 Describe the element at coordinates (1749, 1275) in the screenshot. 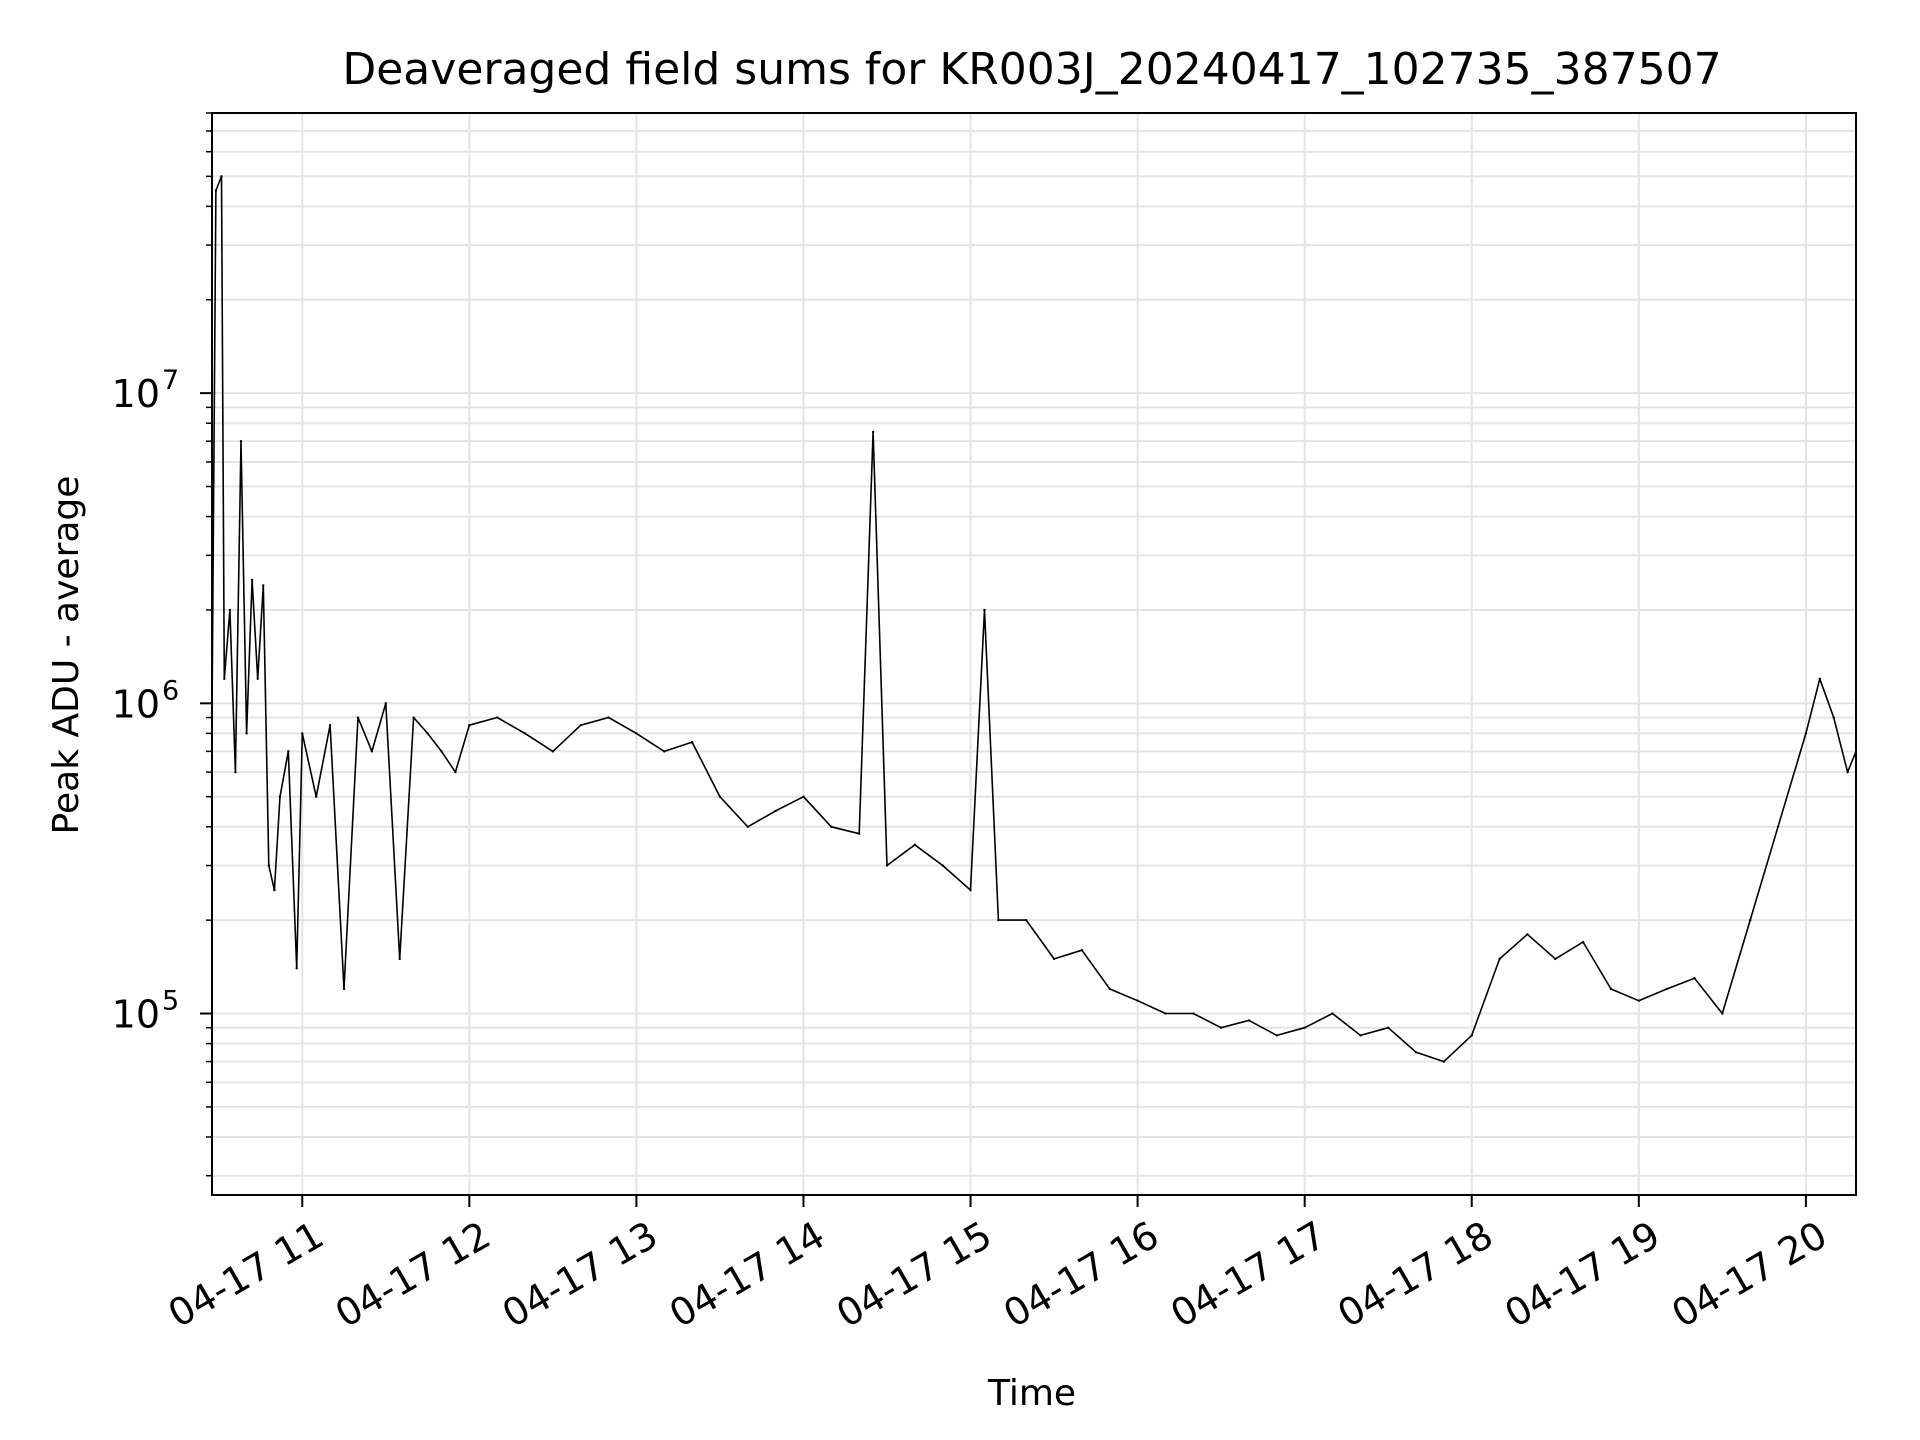

I see `x-tick-label: 04-17 20` at that location.